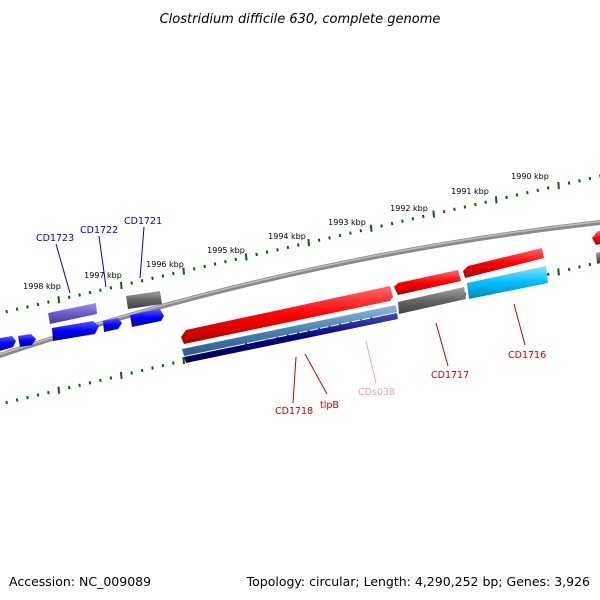  What do you see at coordinates (470, 191) in the screenshot?
I see `scale-tick-label: 1991 kbp` at bounding box center [470, 191].